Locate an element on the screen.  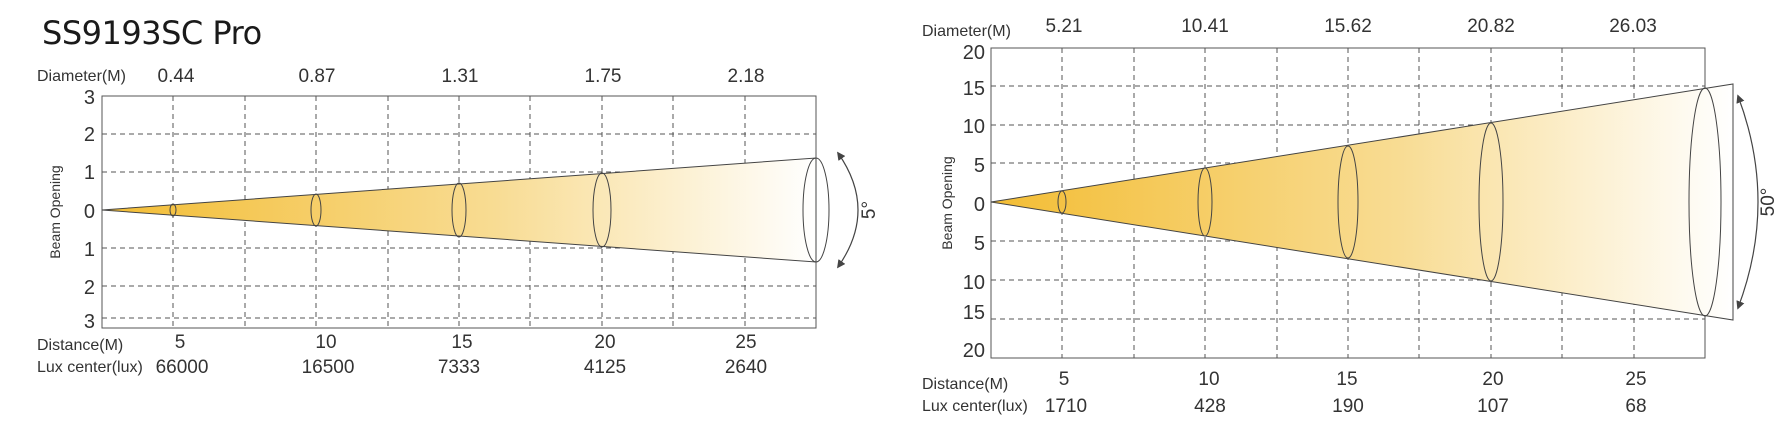
diameter-value: 20.82 is located at coordinates (1491, 26).